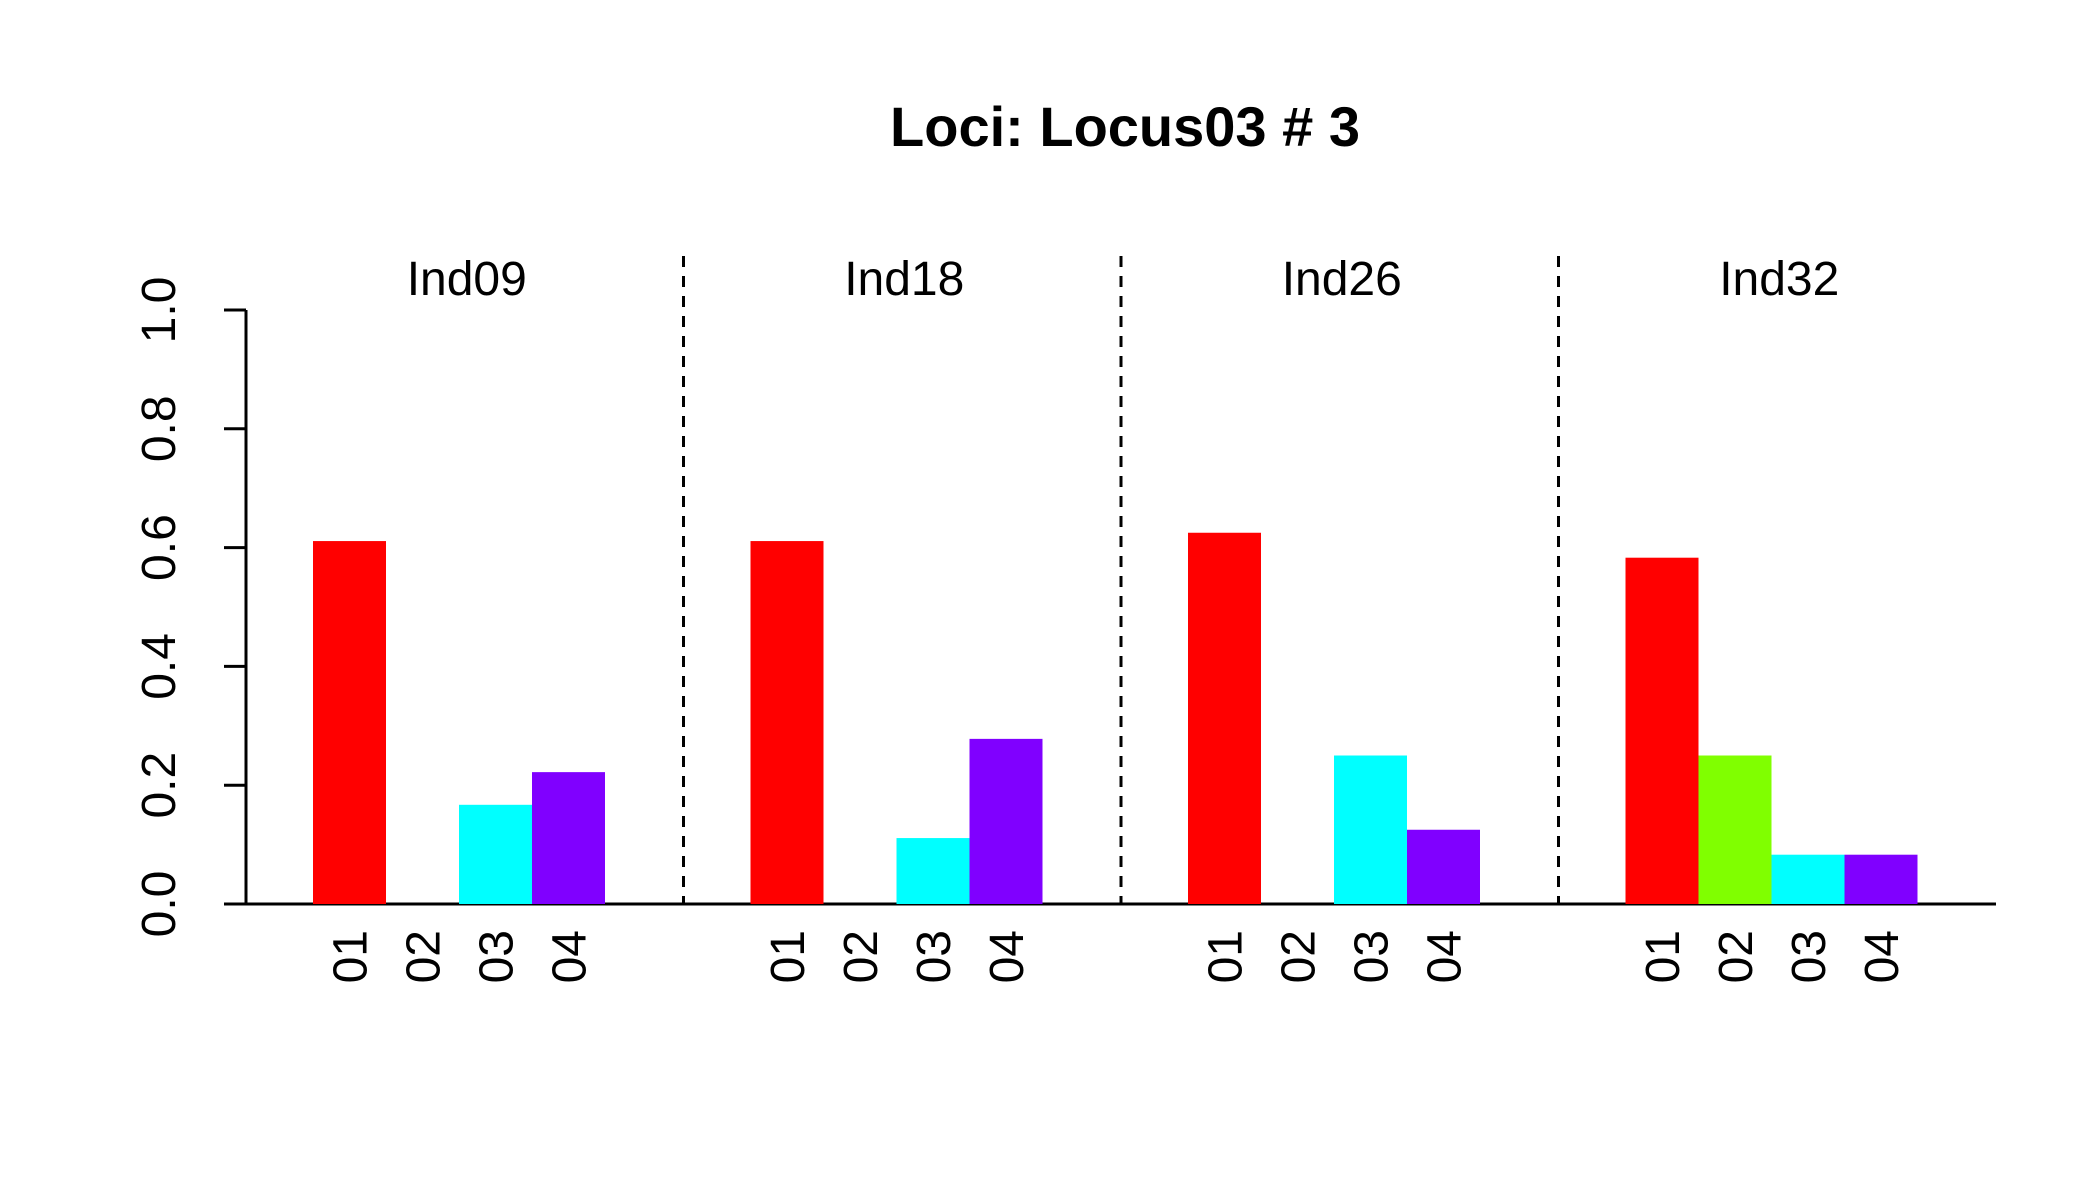 The height and width of the screenshot is (1200, 2100). I want to click on panel-ind09: Ind09 01 02 03 04, so click(459, 618).